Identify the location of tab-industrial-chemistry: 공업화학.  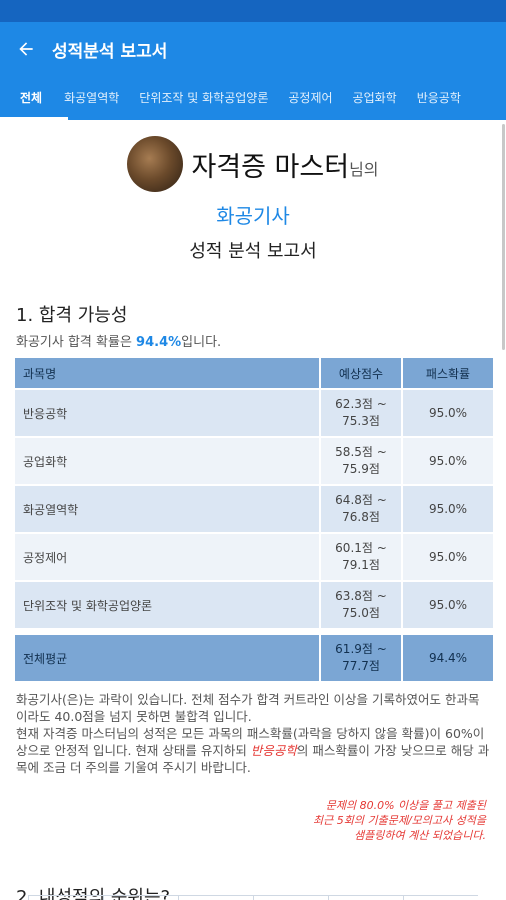
(374, 98).